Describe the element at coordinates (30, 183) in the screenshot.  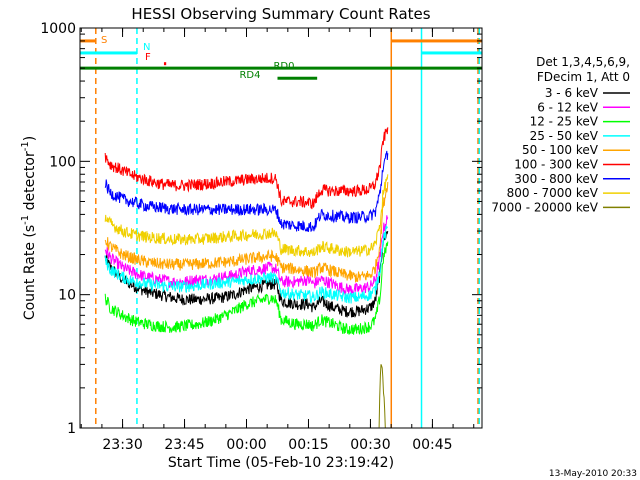
I see `y-axis-label-mid: detector` at that location.